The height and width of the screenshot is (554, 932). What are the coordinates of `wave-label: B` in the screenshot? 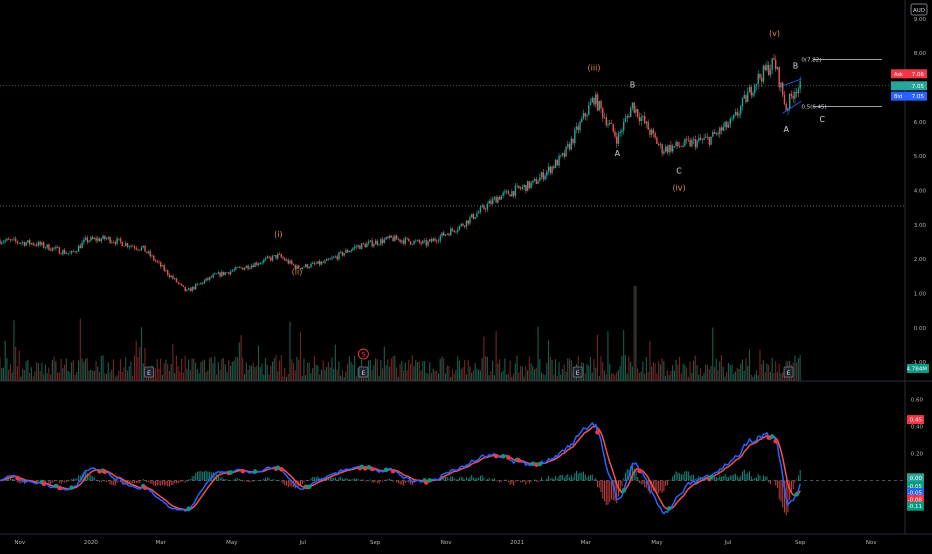 It's located at (796, 66).